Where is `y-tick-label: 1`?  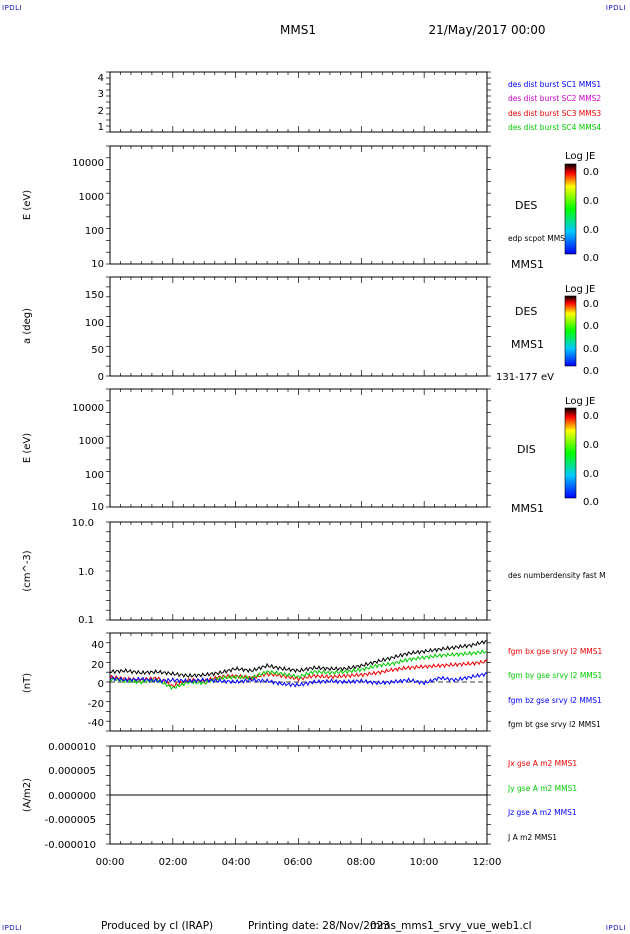 y-tick-label: 1 is located at coordinates (101, 127).